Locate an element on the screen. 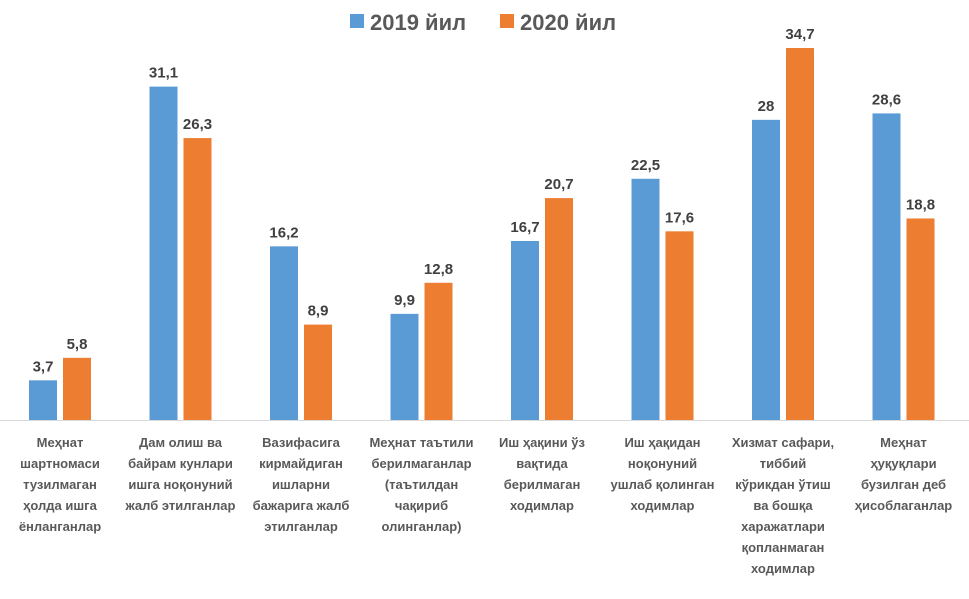 Image resolution: width=969 pixels, height=599 pixels. data-label: 18,8 is located at coordinates (920, 204).